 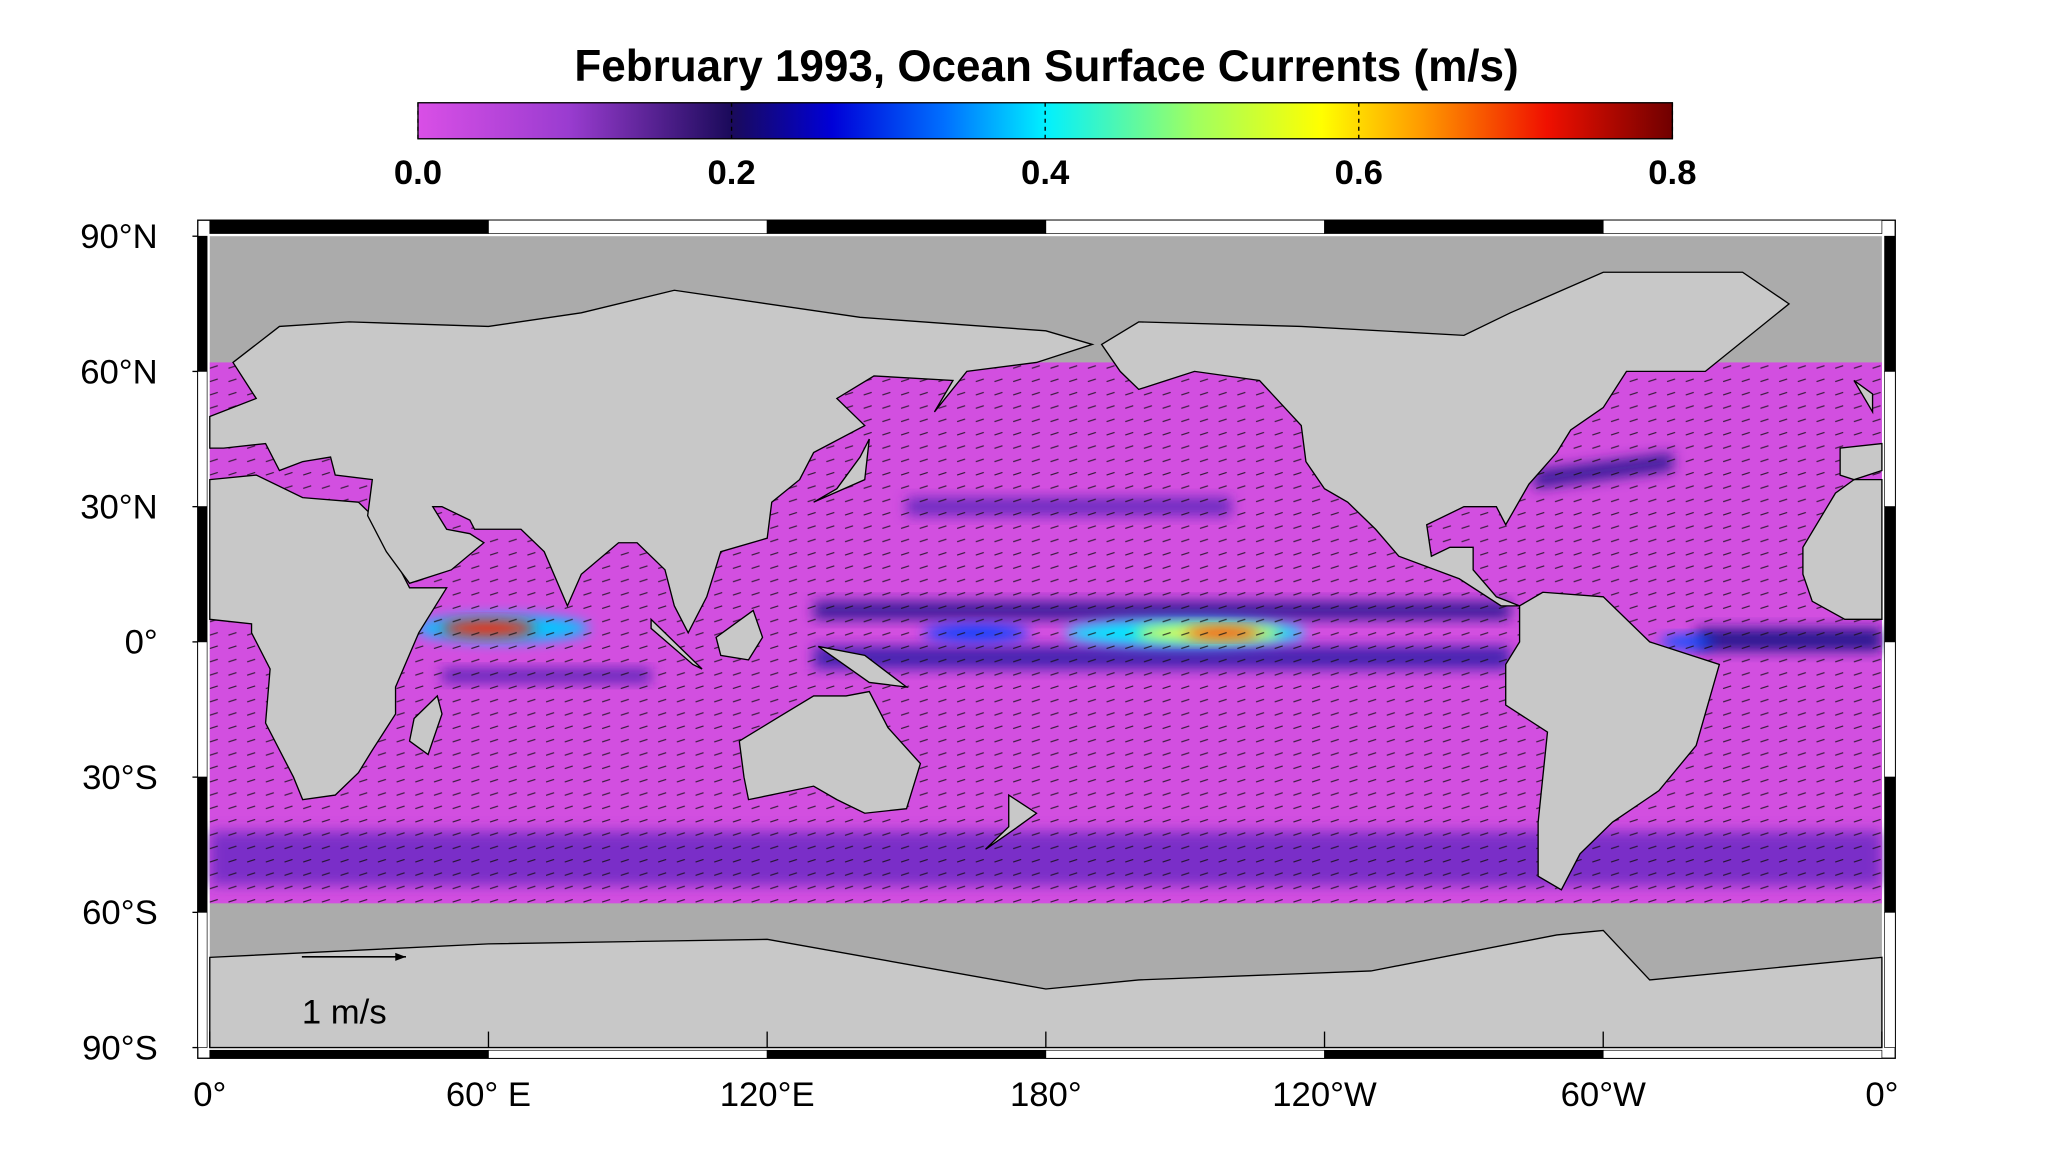 What do you see at coordinates (1045, 173) in the screenshot?
I see `colorbar-tick-label: 0.4` at bounding box center [1045, 173].